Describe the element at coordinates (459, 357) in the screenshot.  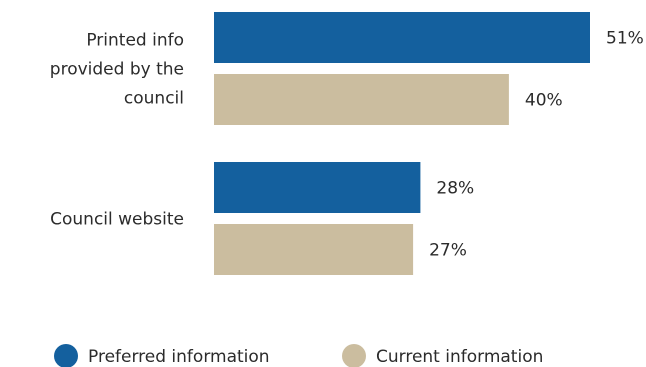
I see `legend-label: Current information` at that location.